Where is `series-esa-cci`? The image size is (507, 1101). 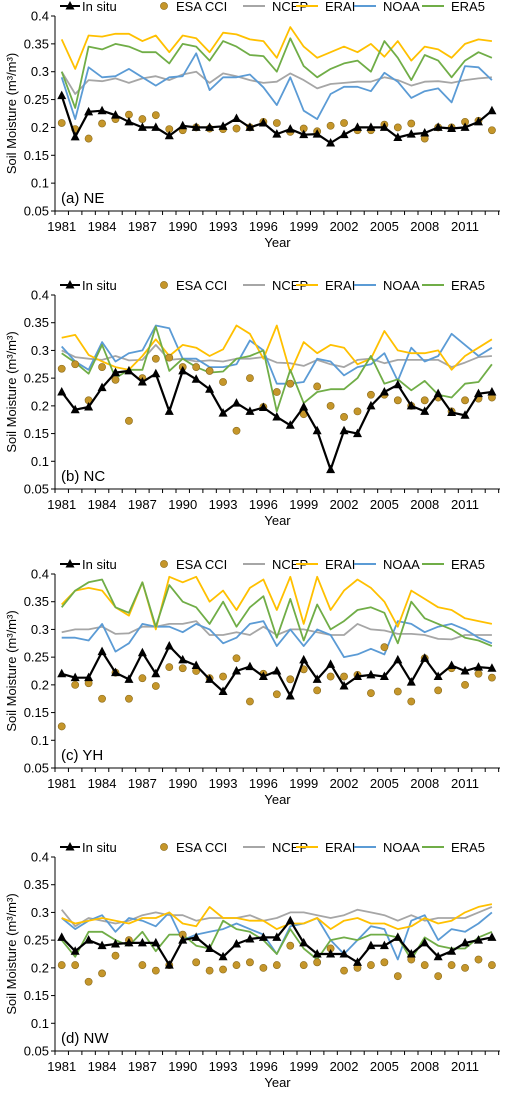
series-esa-cci is located at coordinates (276, 394).